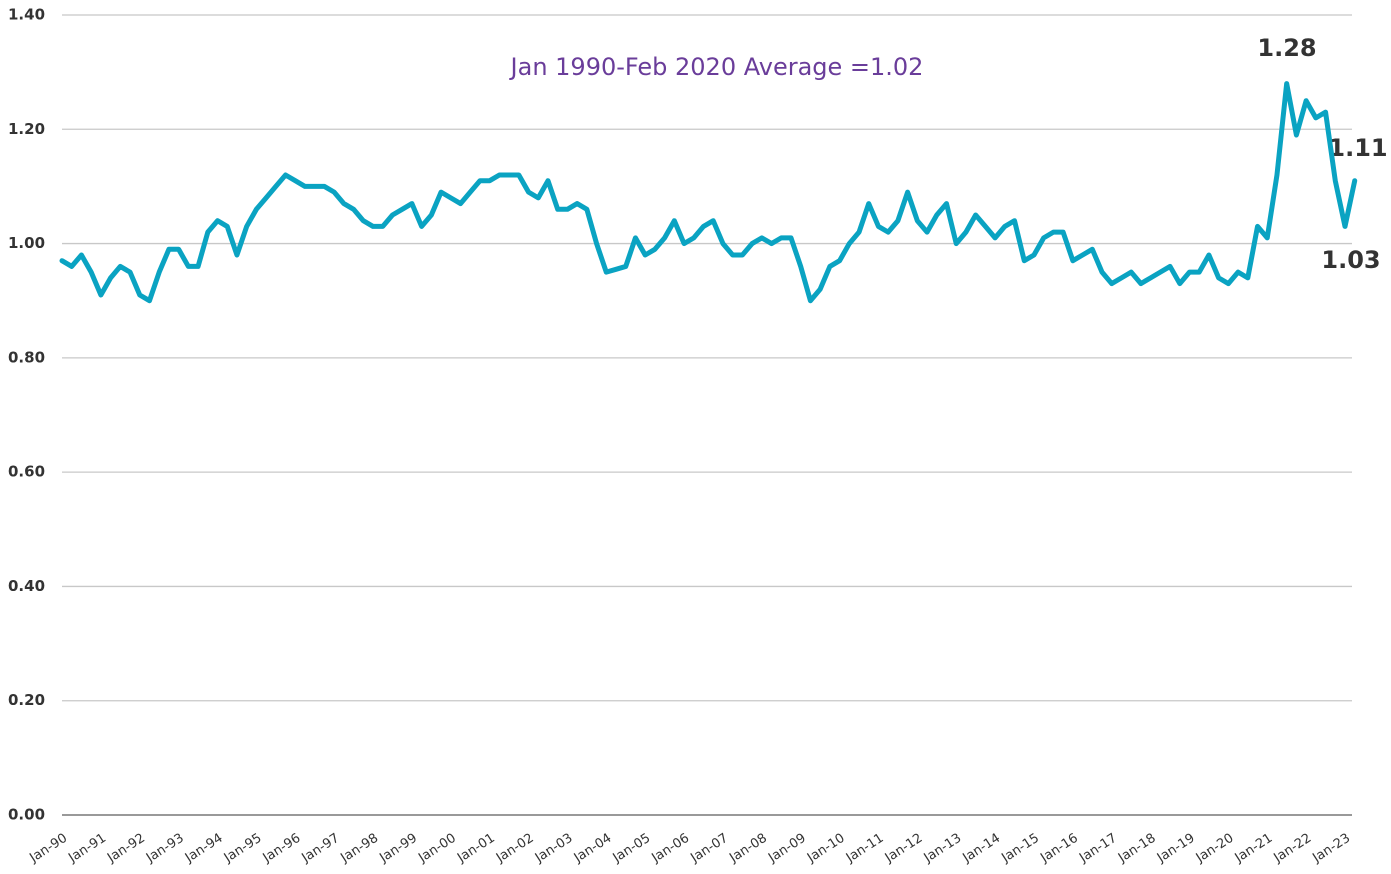  Describe the element at coordinates (1059, 849) in the screenshot. I see `x-tick-label: Jan-16` at that location.